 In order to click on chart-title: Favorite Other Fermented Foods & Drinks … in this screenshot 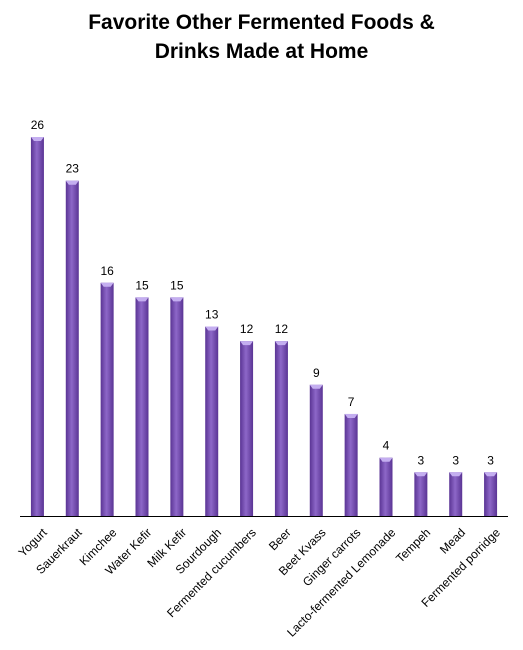, I will do `click(261, 37)`.